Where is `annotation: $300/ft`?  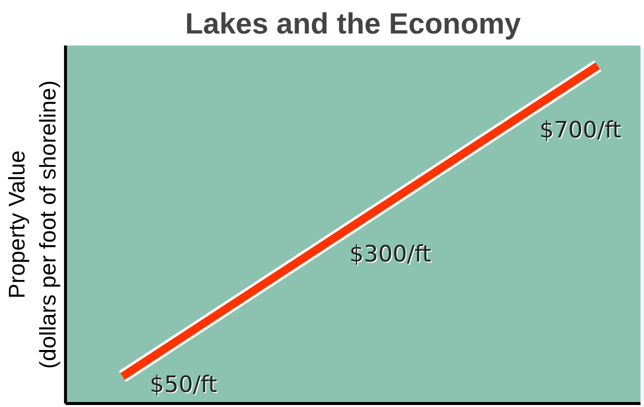
annotation: $300/ft is located at coordinates (391, 255).